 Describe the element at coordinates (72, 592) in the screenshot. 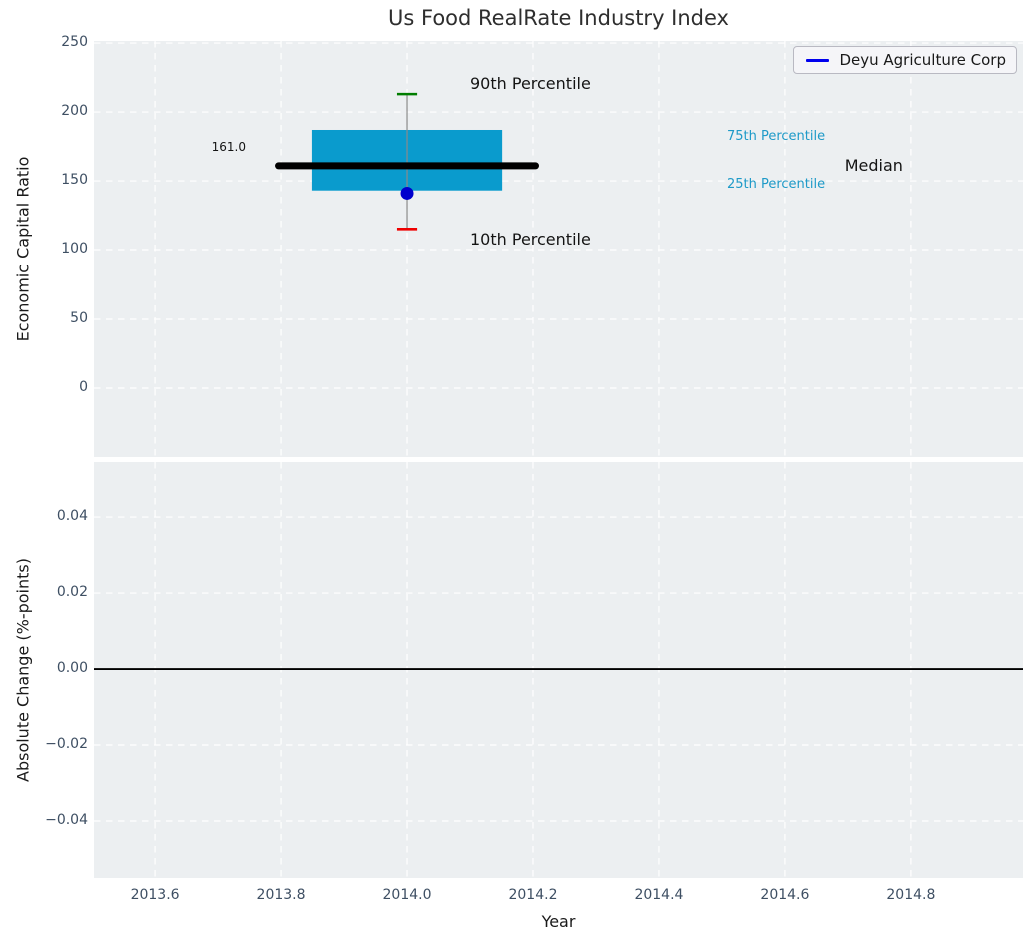

I see `bottom-y-tick-label: 0.02` at that location.